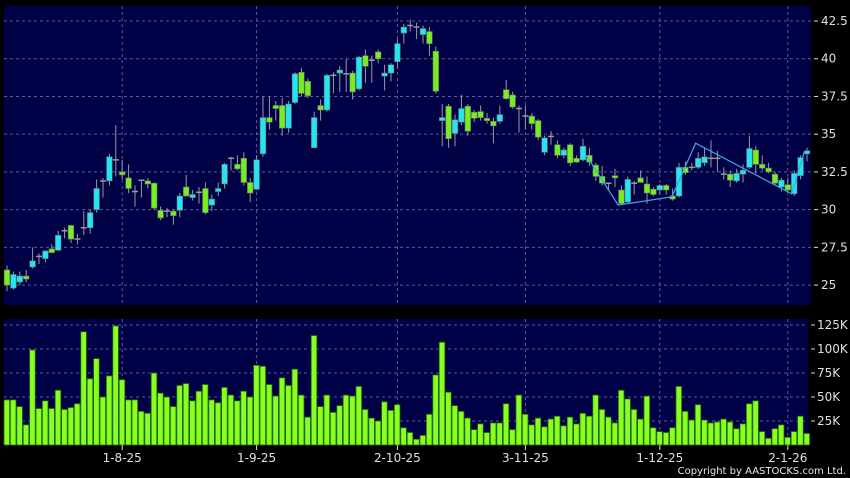 This screenshot has width=850, height=478. Describe the element at coordinates (834, 21) in the screenshot. I see `price-tick-label: 42.5` at that location.